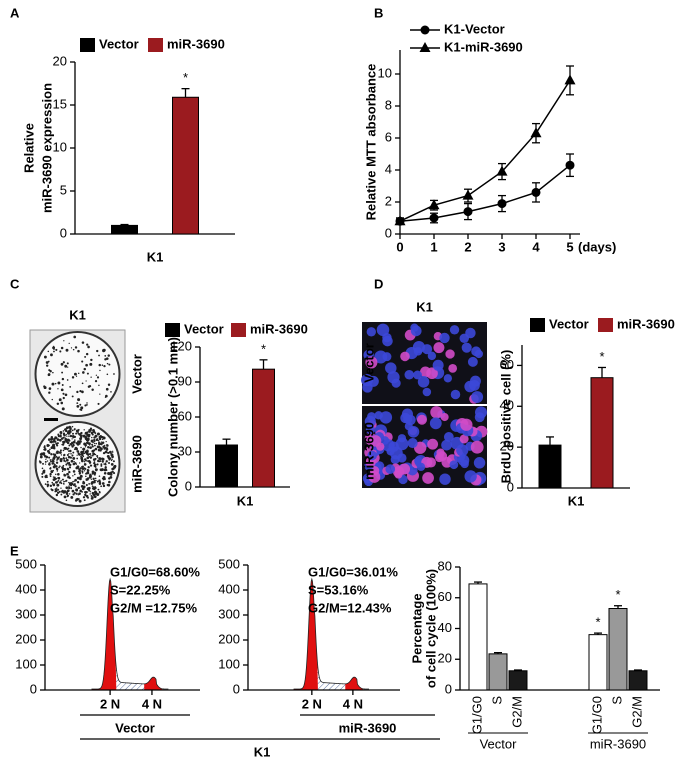  Describe the element at coordinates (505, 417) in the screenshot. I see `y-axis-label: BrdU positive cell (%)` at that location.